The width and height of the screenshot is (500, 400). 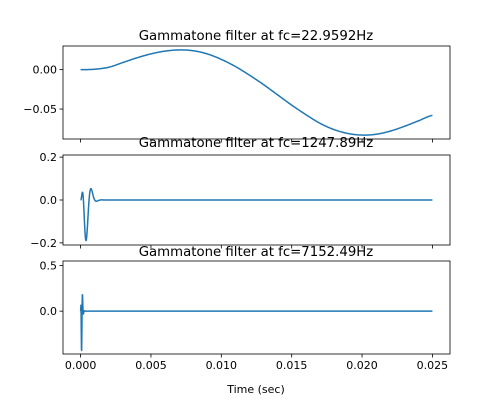 What do you see at coordinates (40, 109) in the screenshot?
I see `y-tick-label: −0.05` at bounding box center [40, 109].